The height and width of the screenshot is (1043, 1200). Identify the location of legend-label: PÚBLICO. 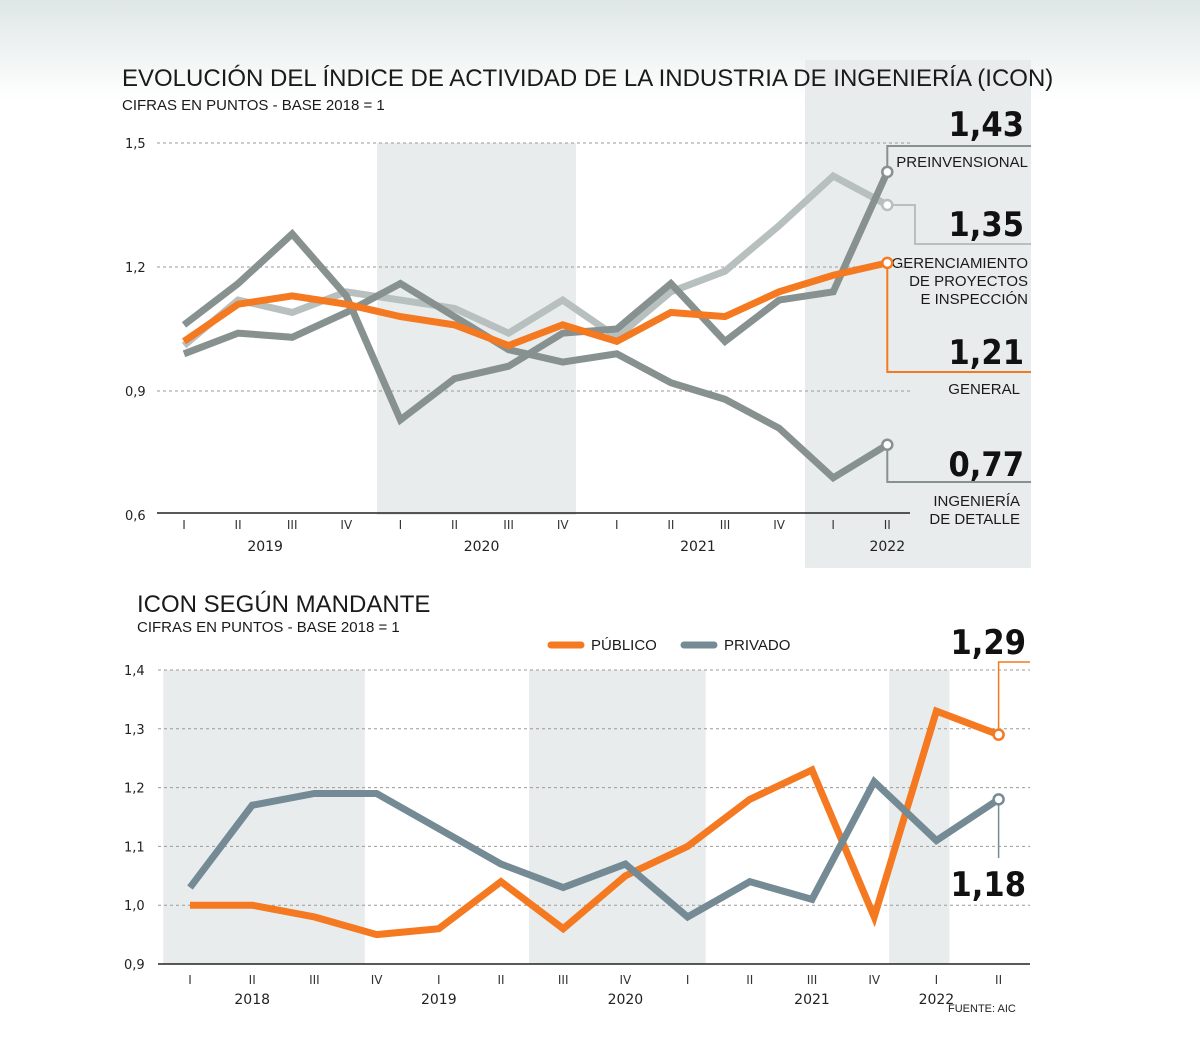
(624, 645).